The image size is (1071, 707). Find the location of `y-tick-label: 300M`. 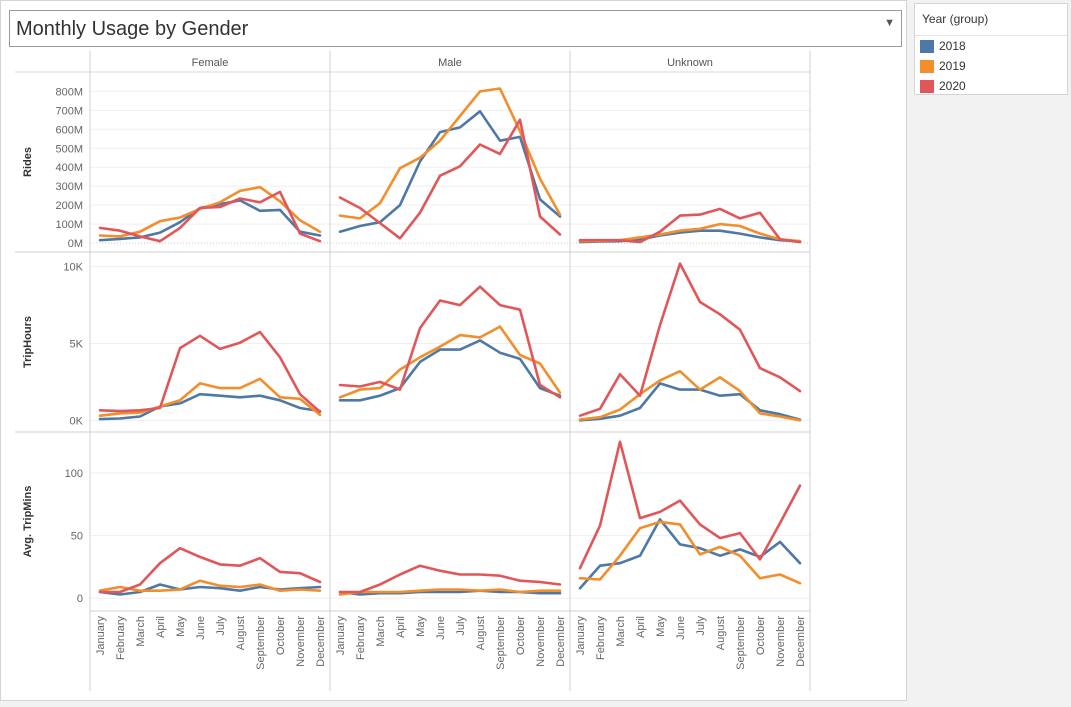

y-tick-label: 300M is located at coordinates (69, 187).